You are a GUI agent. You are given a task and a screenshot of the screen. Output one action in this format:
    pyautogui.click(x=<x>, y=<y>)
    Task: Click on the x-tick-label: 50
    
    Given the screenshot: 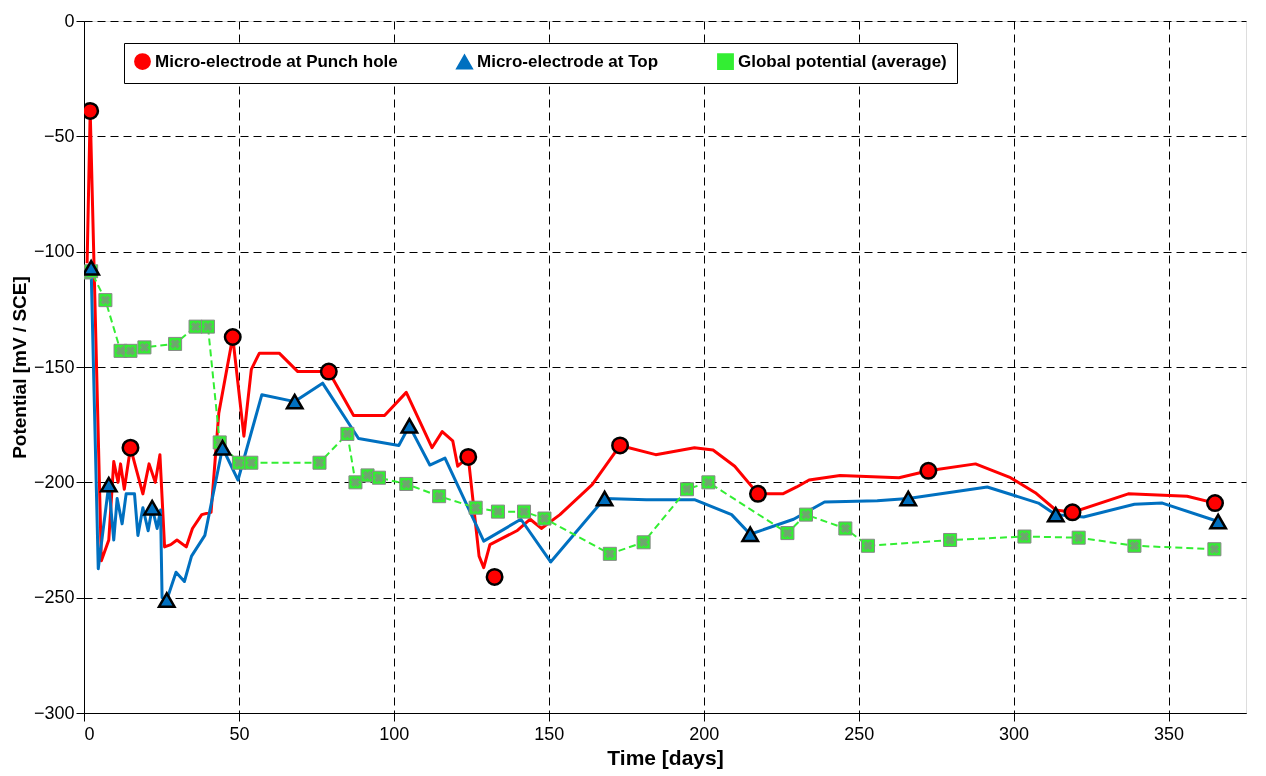 What is the action you would take?
    pyautogui.click(x=239, y=733)
    